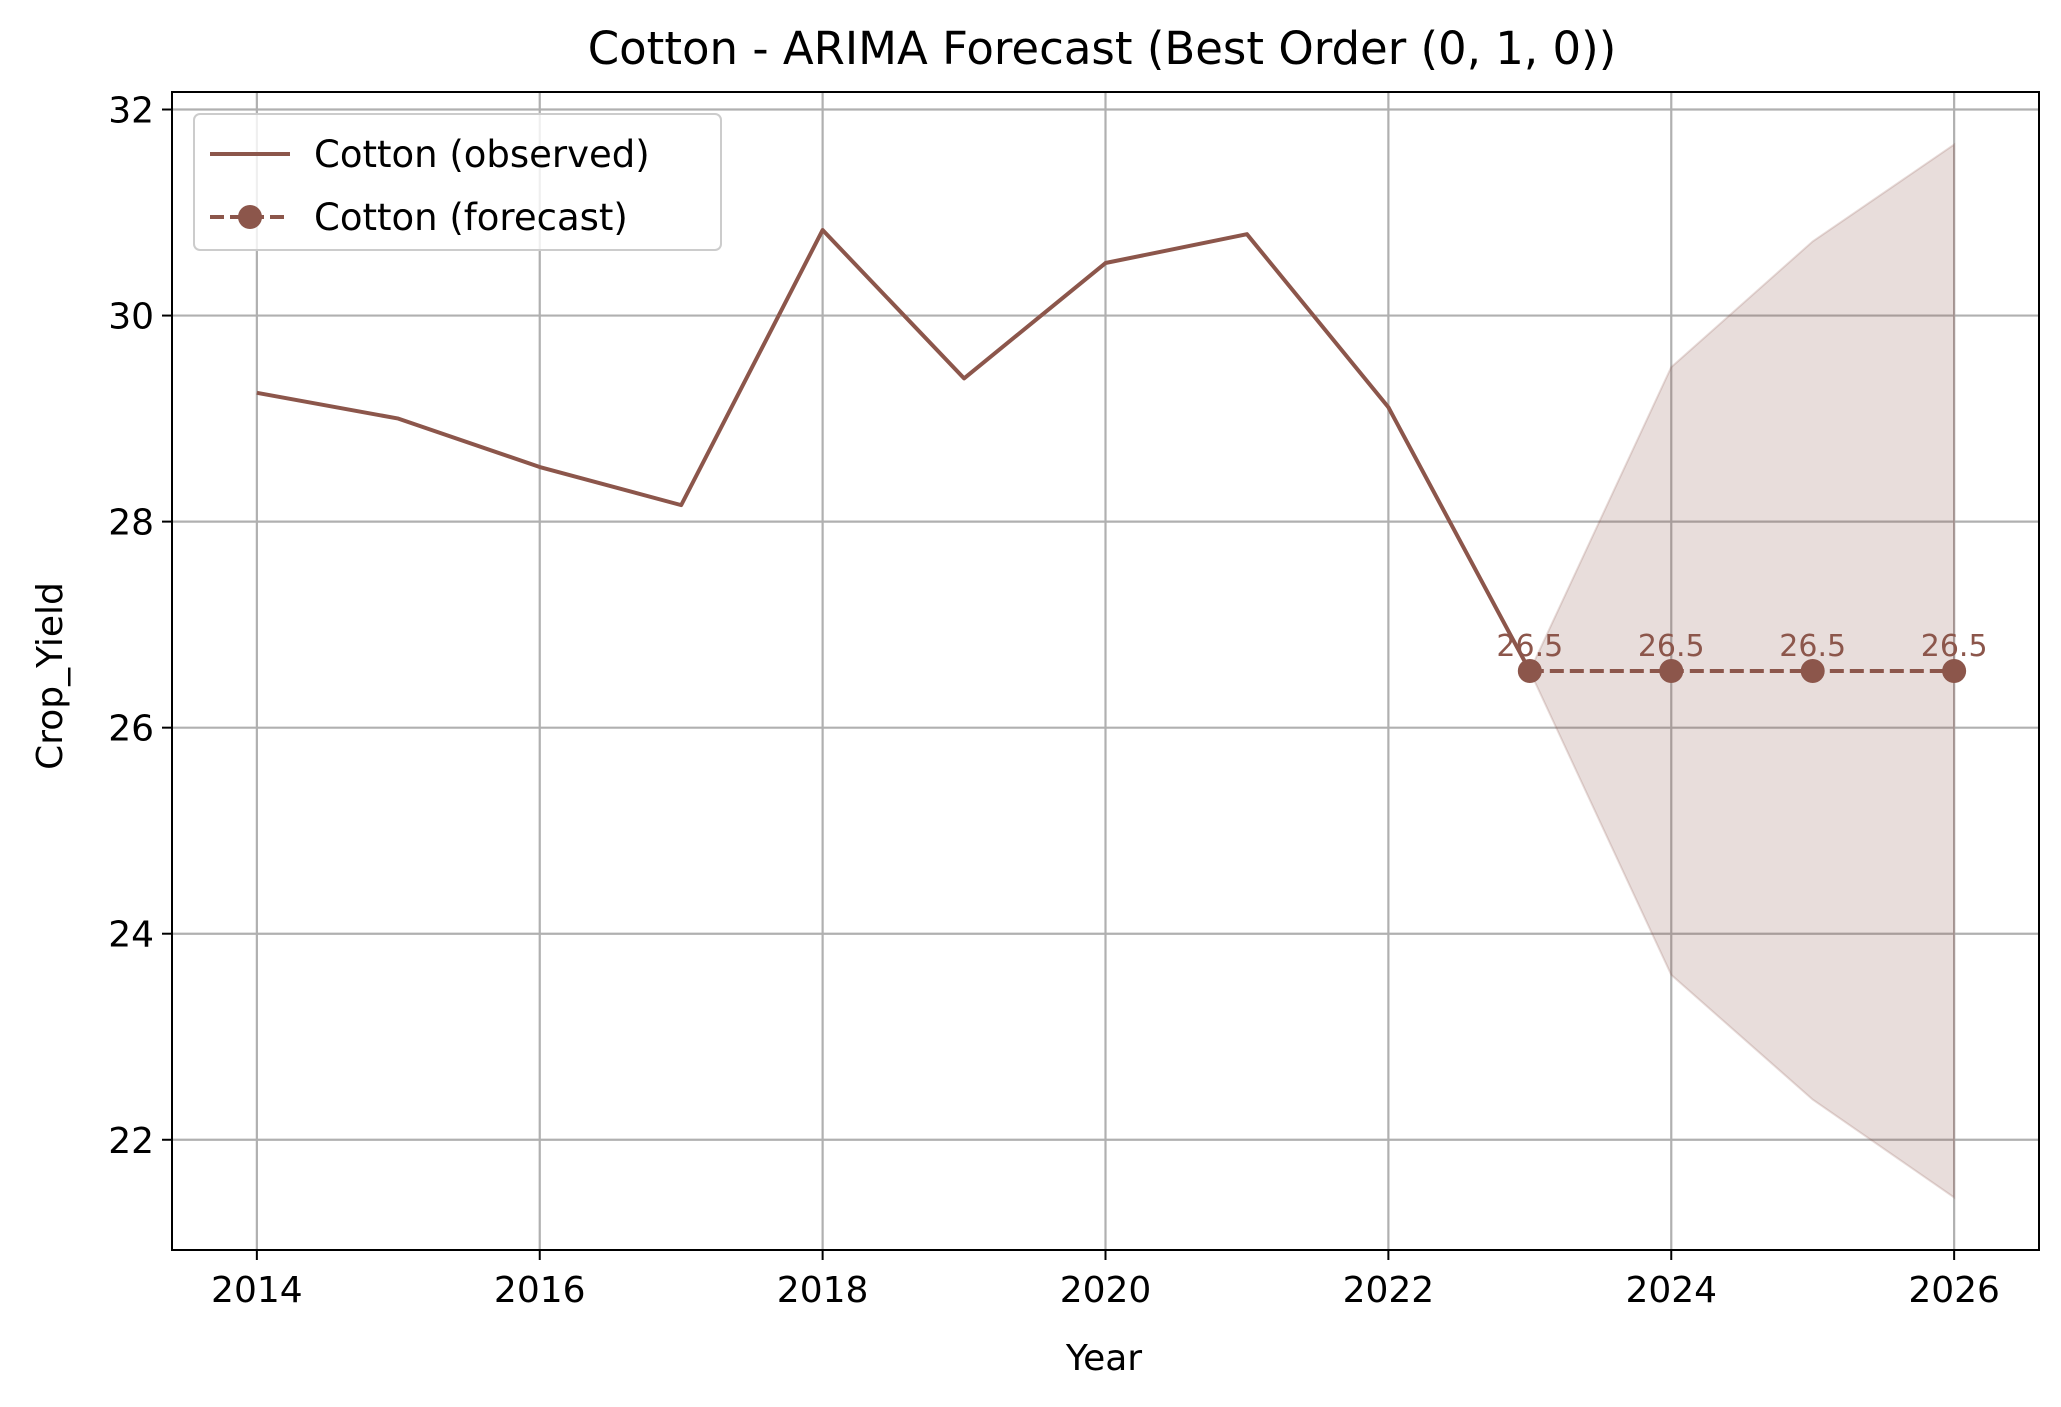 The width and height of the screenshot is (2061, 1407). Describe the element at coordinates (131, 317) in the screenshot. I see `y-tick-label: 30` at that location.